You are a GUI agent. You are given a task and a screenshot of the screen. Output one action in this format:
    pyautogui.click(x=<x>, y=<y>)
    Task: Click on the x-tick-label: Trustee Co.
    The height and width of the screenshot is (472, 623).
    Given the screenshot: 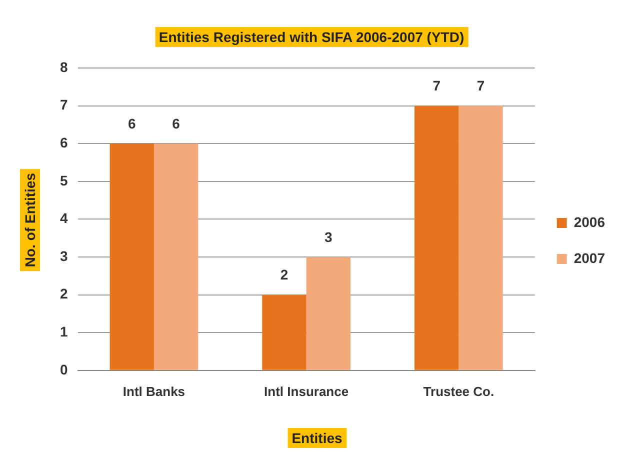 What is the action you would take?
    pyautogui.click(x=458, y=391)
    